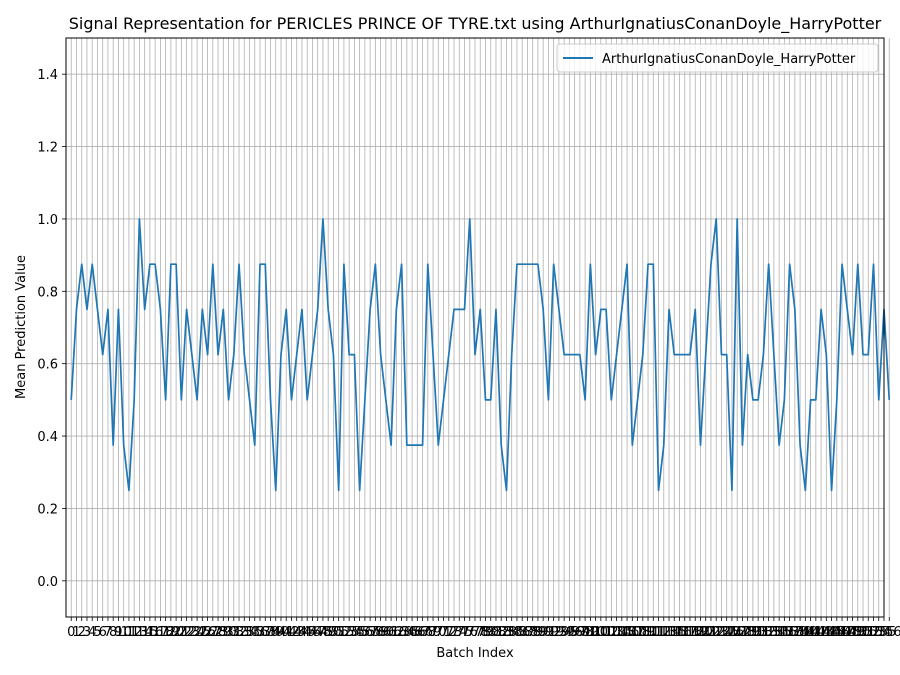  I want to click on x-tick-label: 49, so click(328, 632).